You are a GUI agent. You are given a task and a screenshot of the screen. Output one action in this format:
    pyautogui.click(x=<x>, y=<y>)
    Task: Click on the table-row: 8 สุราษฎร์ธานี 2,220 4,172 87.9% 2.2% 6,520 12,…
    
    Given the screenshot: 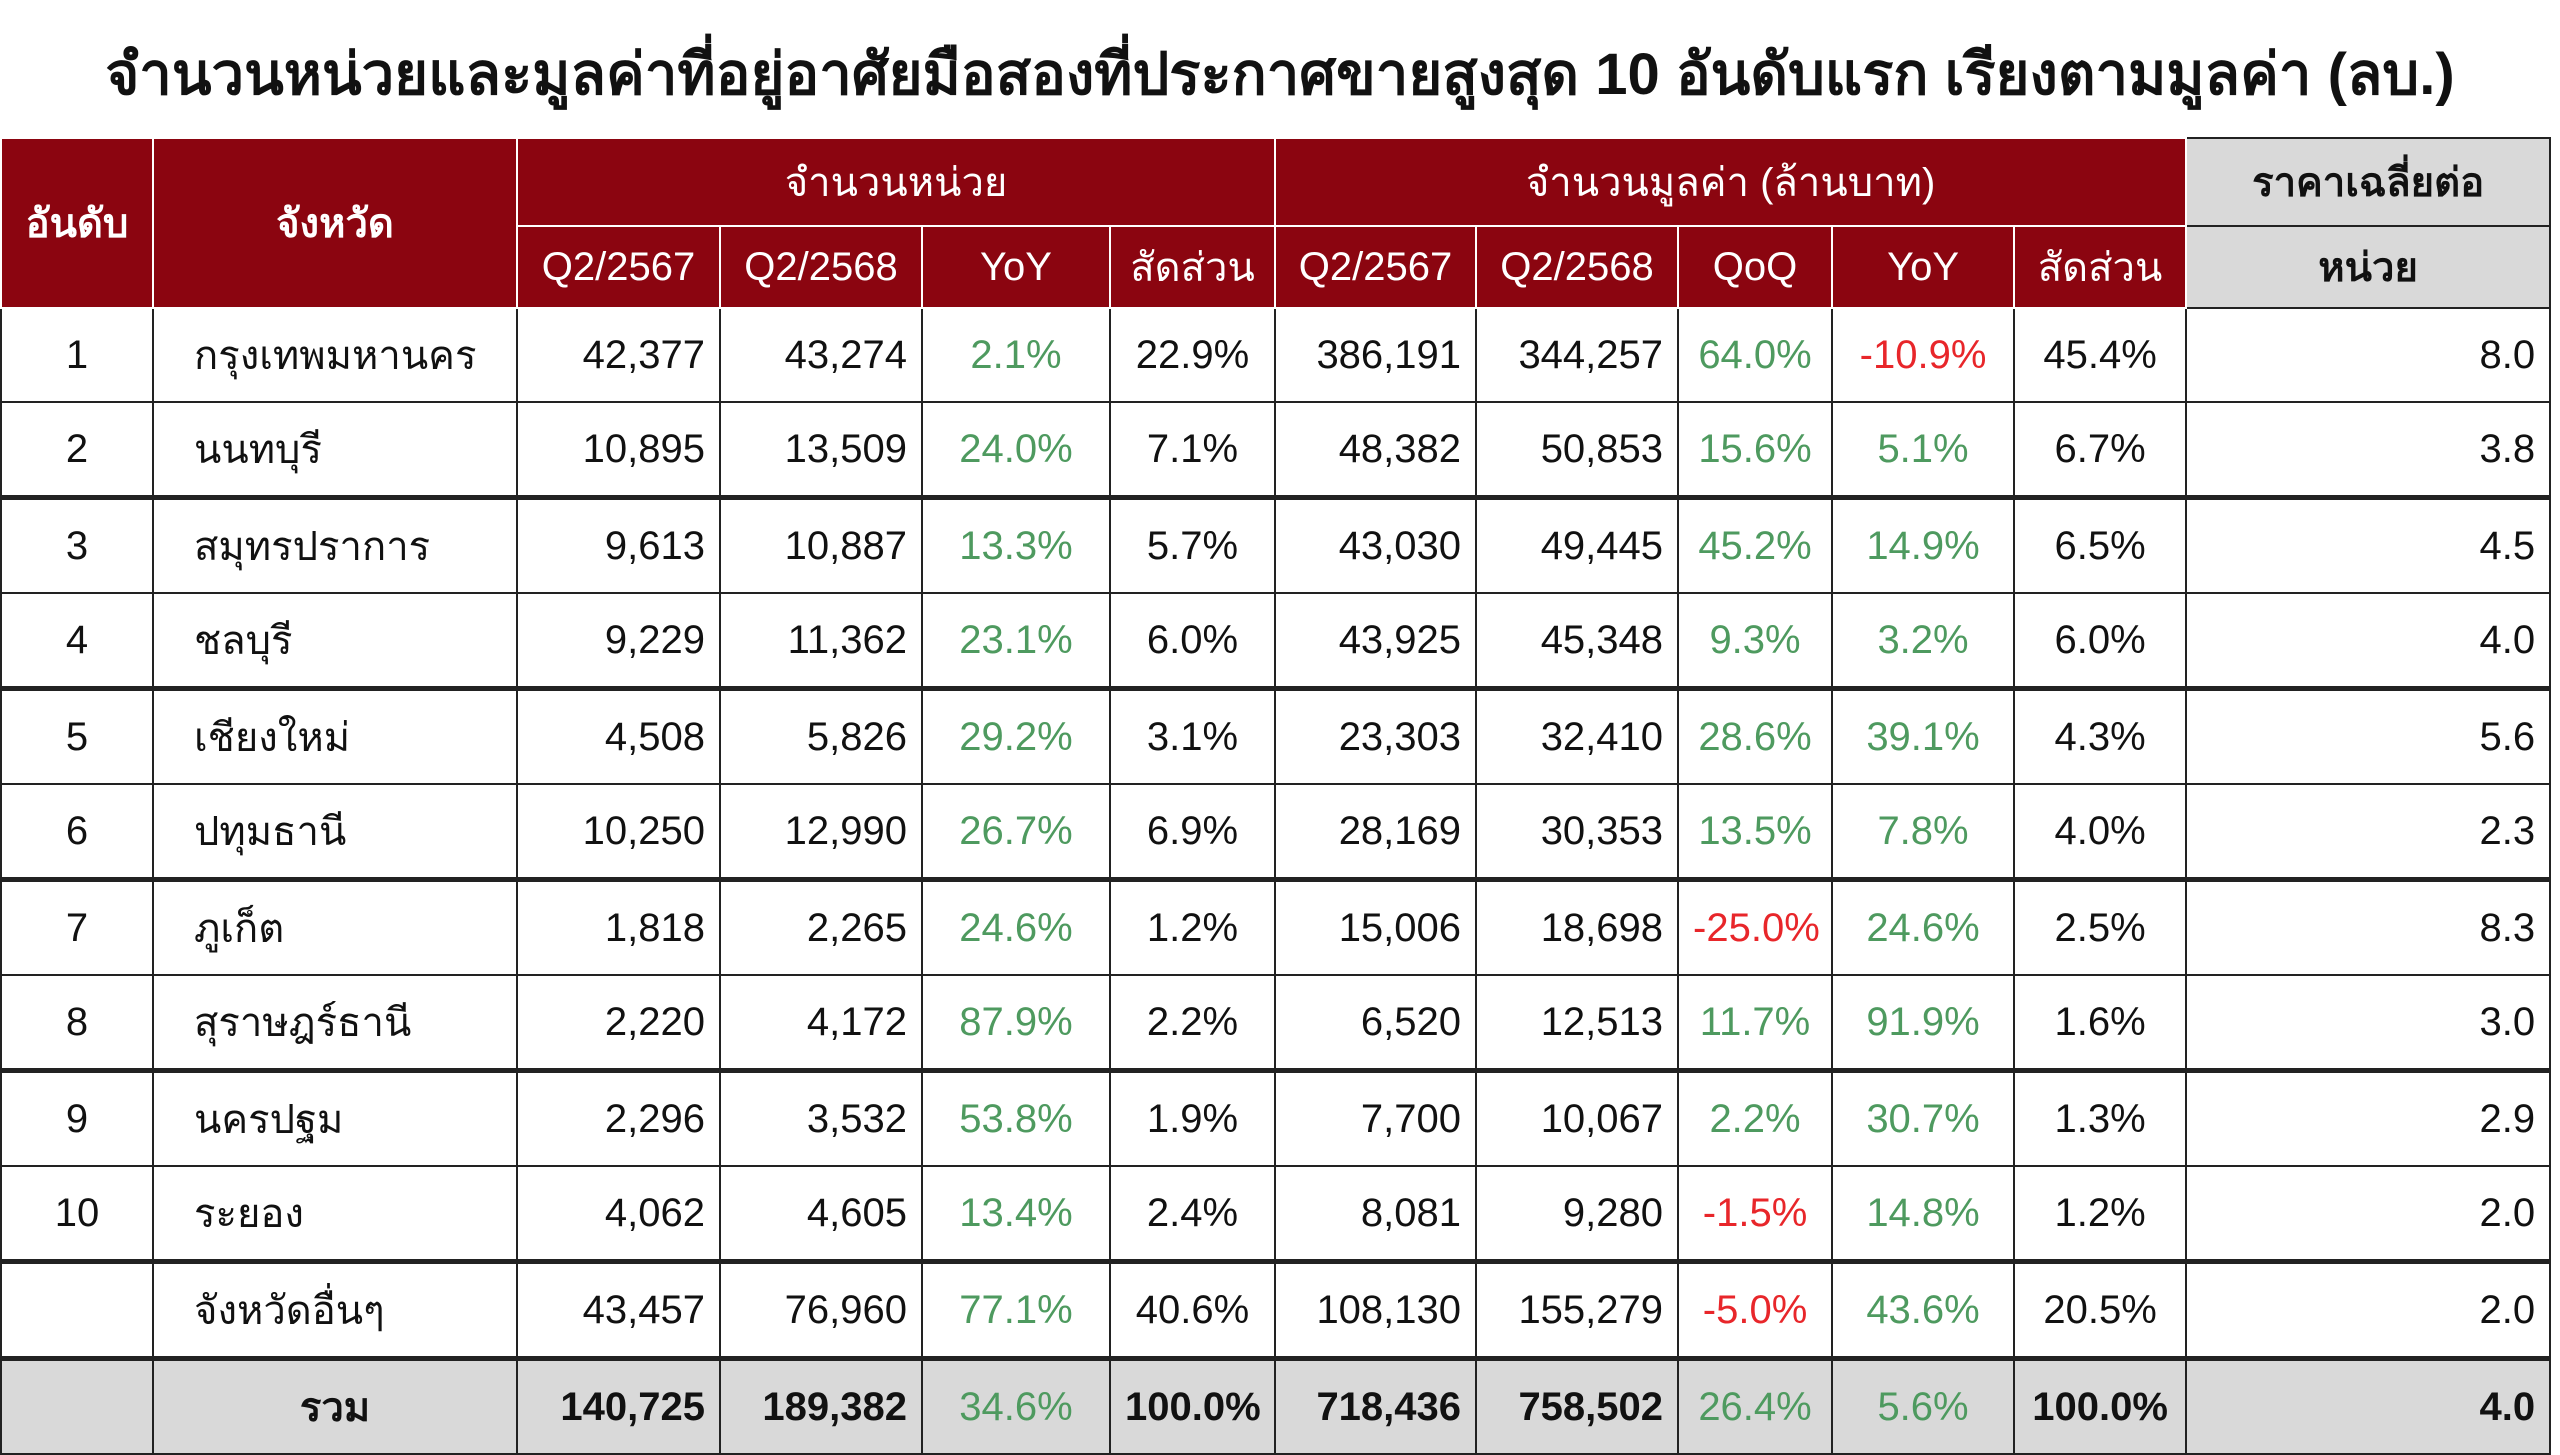 What is the action you would take?
    pyautogui.click(x=1276, y=1023)
    